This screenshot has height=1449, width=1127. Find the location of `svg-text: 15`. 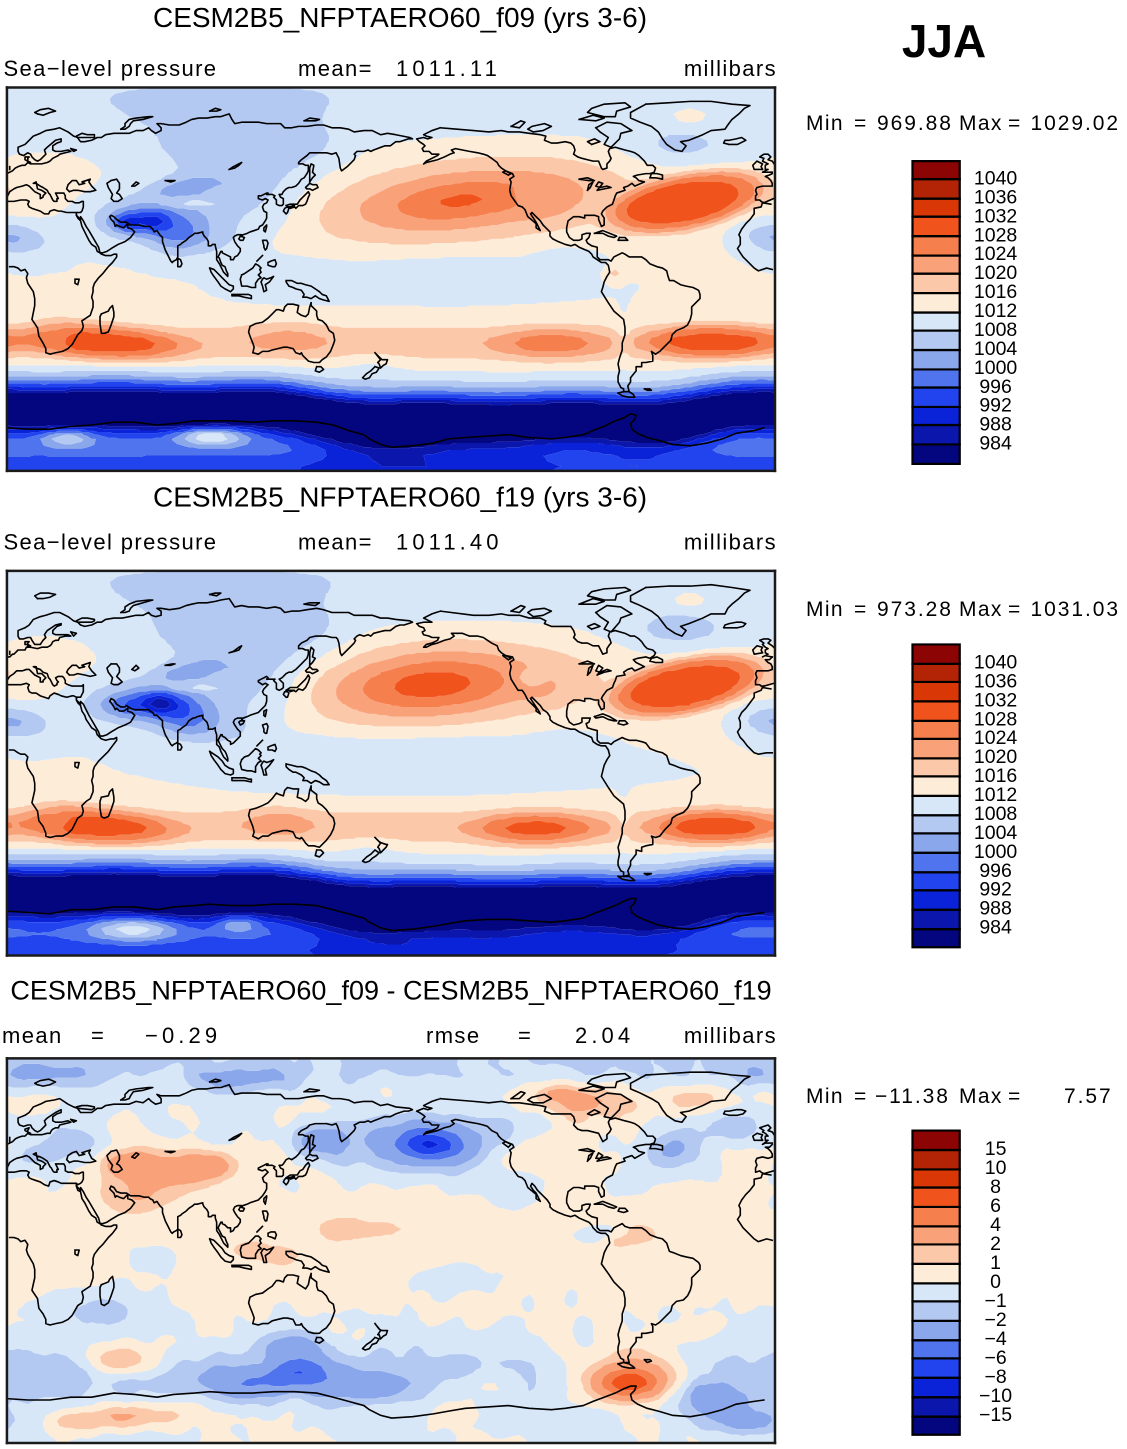

svg-text: 15 is located at coordinates (996, 1149).